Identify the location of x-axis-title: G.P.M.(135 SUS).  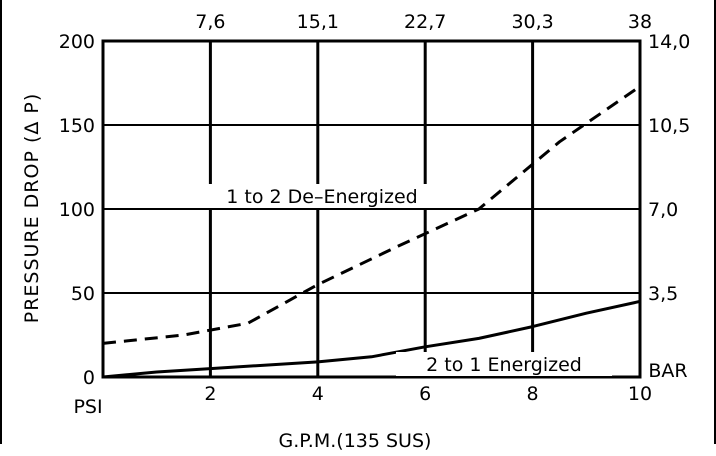
(355, 441).